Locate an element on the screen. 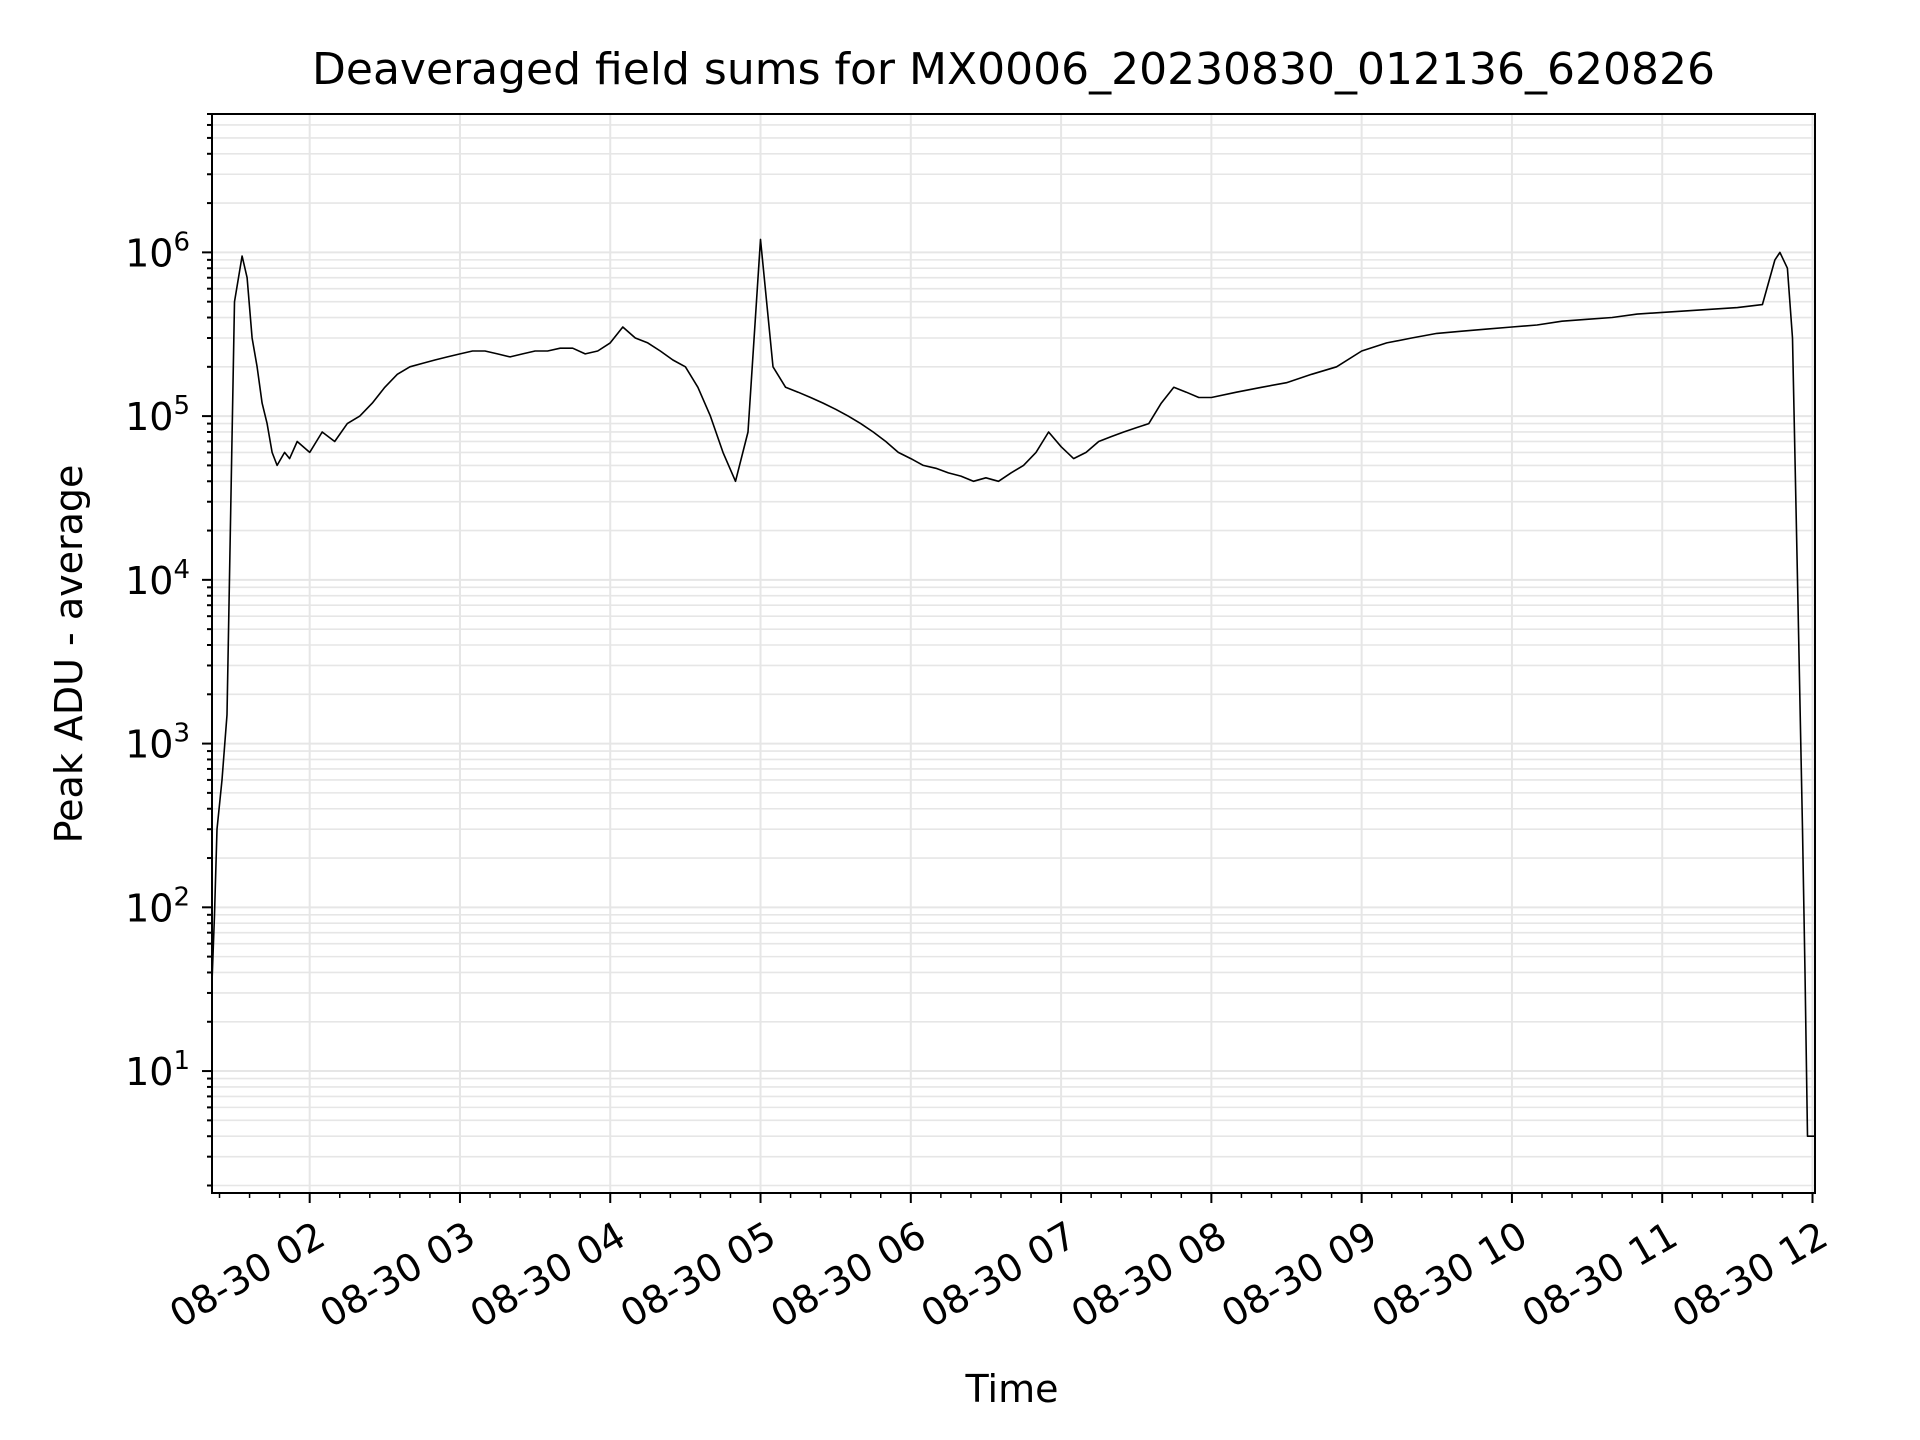 This screenshot has height=1440, width=1920. x-tick-label: 08-30 06 is located at coordinates (848, 1275).